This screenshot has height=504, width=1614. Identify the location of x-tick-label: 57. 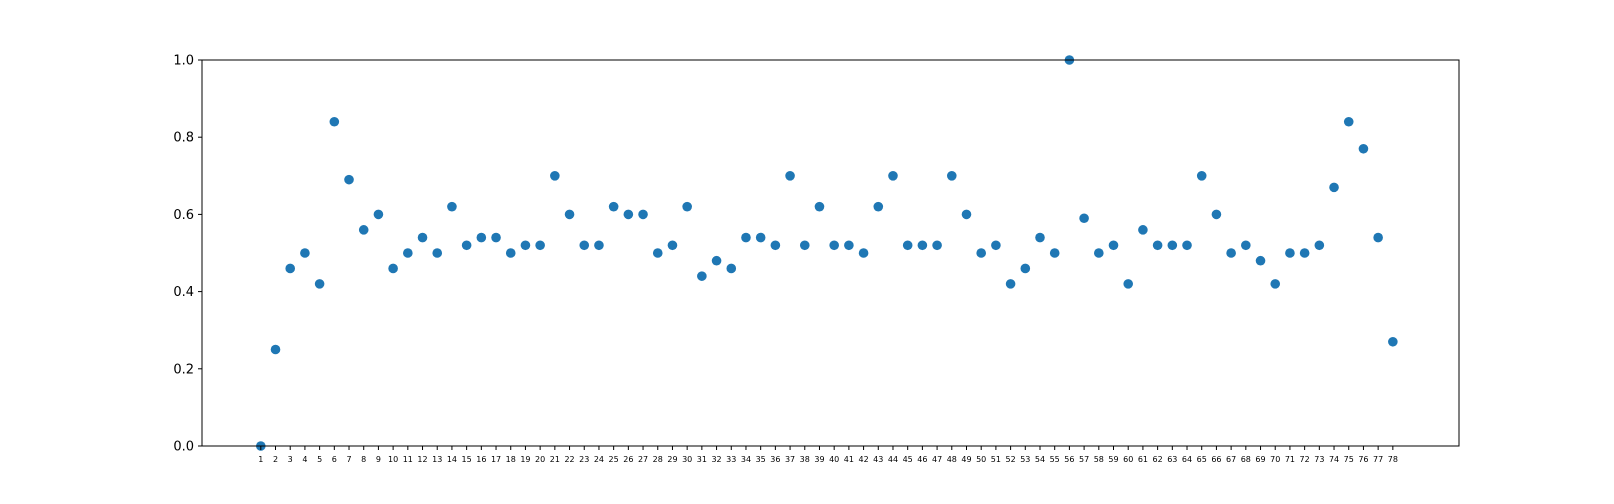
(1084, 459).